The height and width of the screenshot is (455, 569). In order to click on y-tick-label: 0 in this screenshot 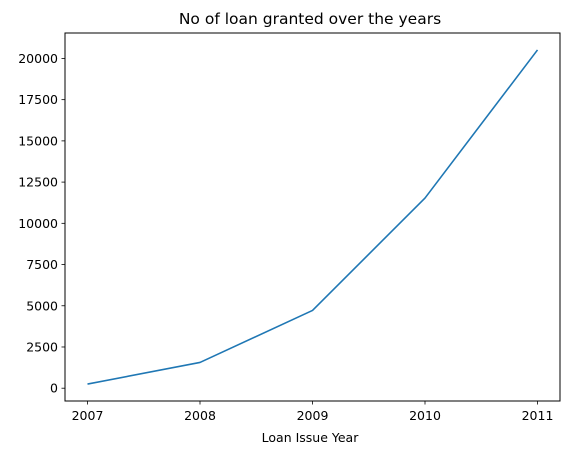, I will do `click(54, 388)`.